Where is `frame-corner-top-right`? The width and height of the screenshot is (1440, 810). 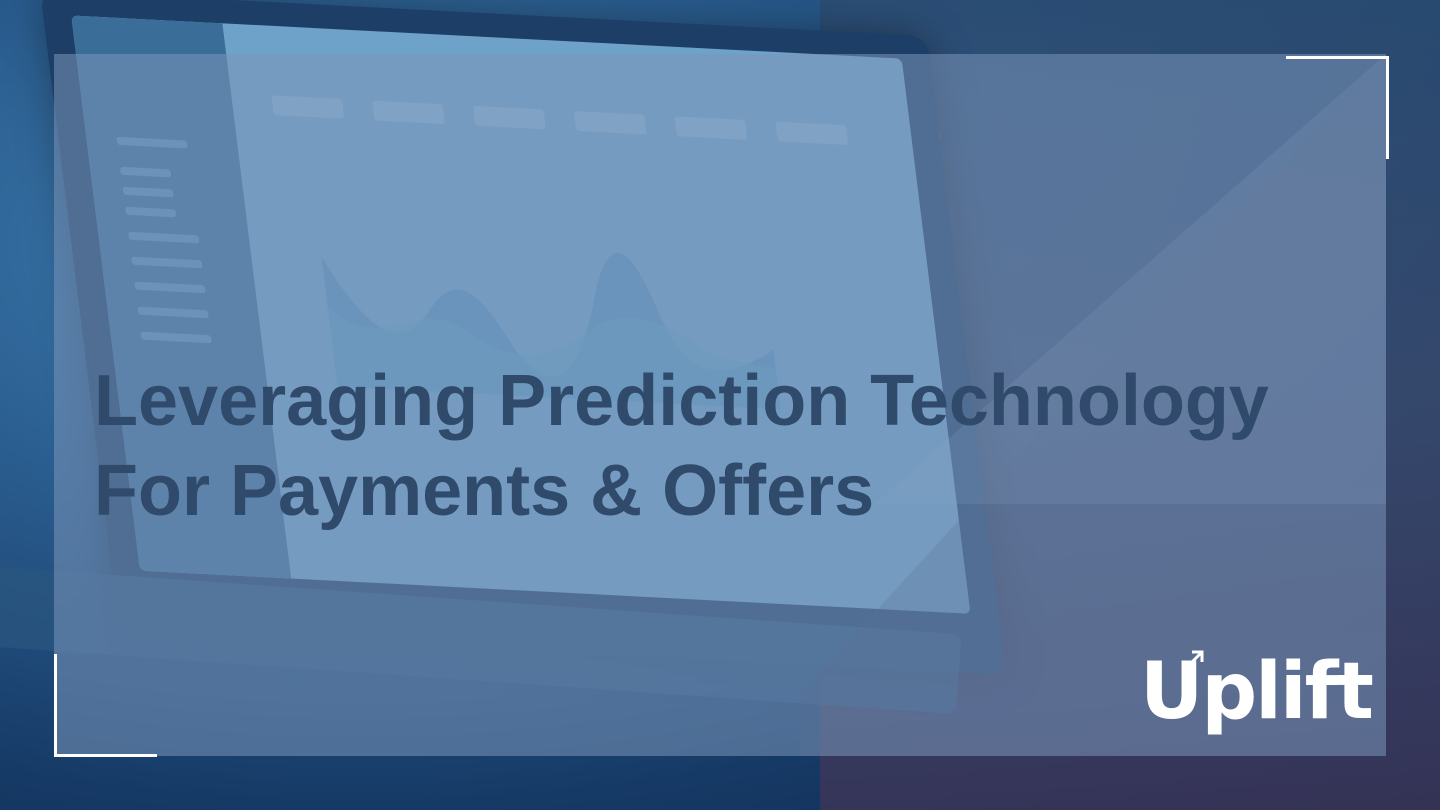
frame-corner-top-right is located at coordinates (1337, 107).